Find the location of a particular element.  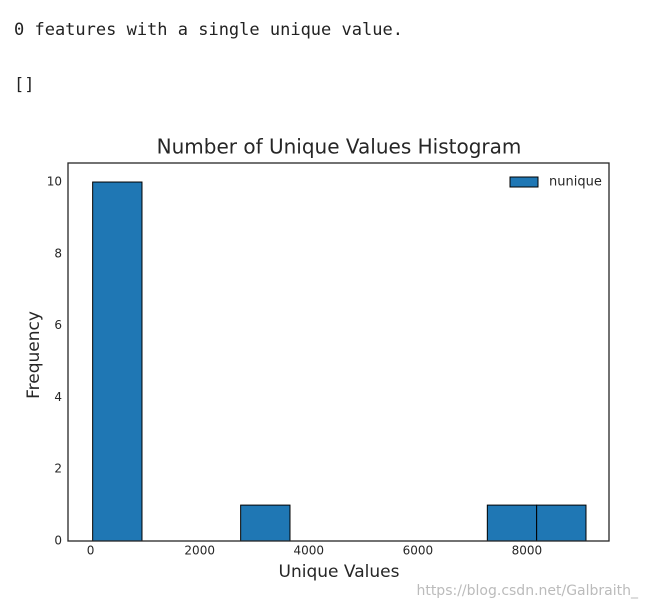

y-axis-label: Frequency is located at coordinates (34, 355).